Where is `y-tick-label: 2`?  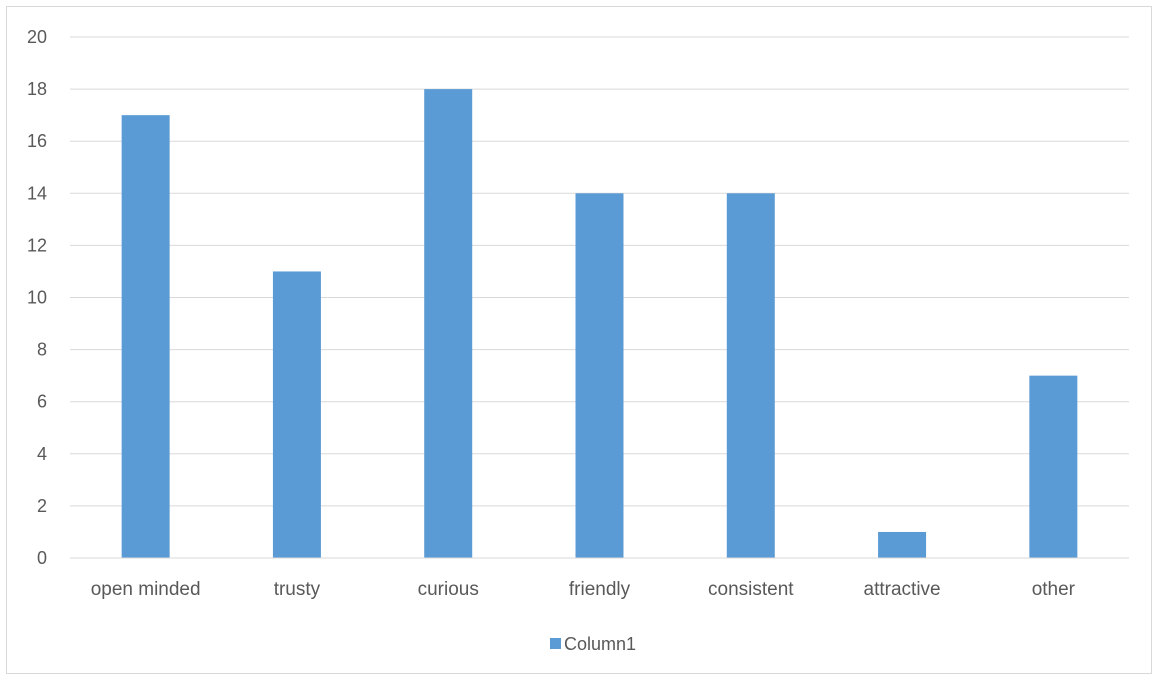
y-tick-label: 2 is located at coordinates (42, 506).